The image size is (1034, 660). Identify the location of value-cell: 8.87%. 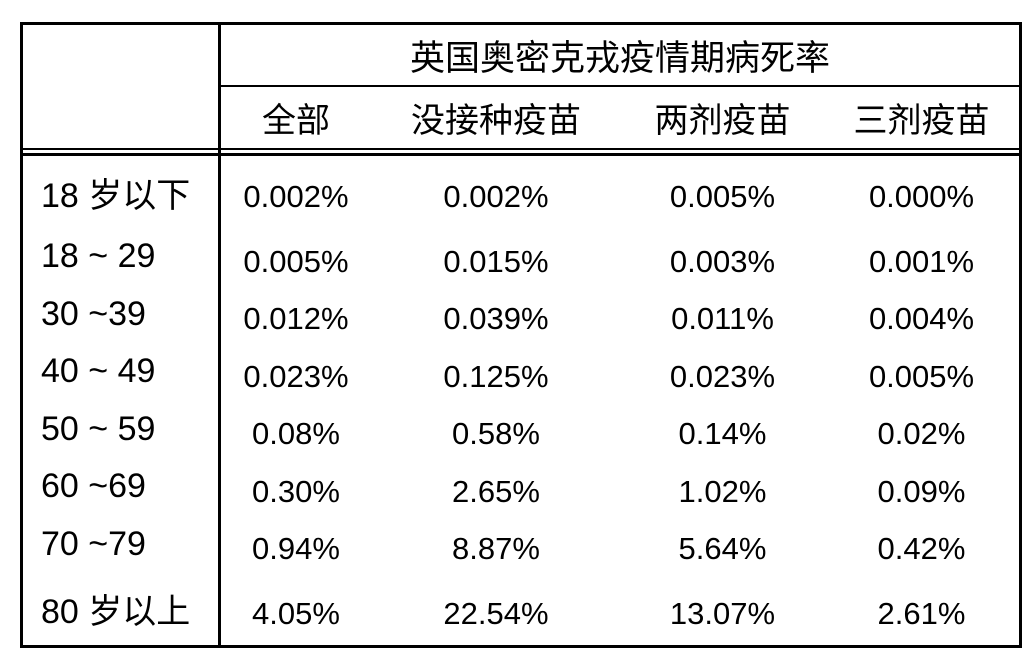
(496, 549).